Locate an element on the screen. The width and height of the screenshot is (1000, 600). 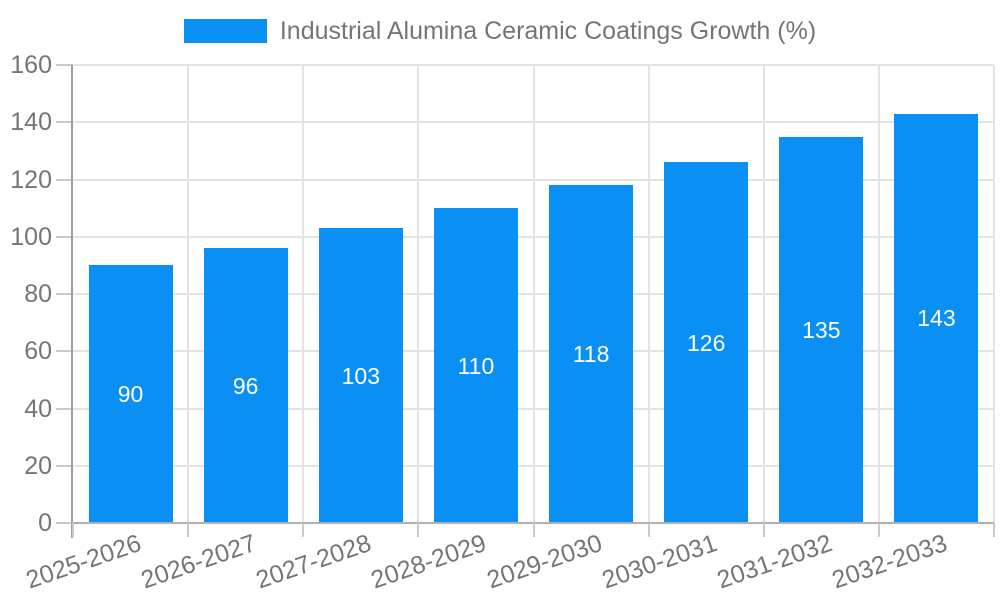
y-axis-label: 80 is located at coordinates (38, 294).